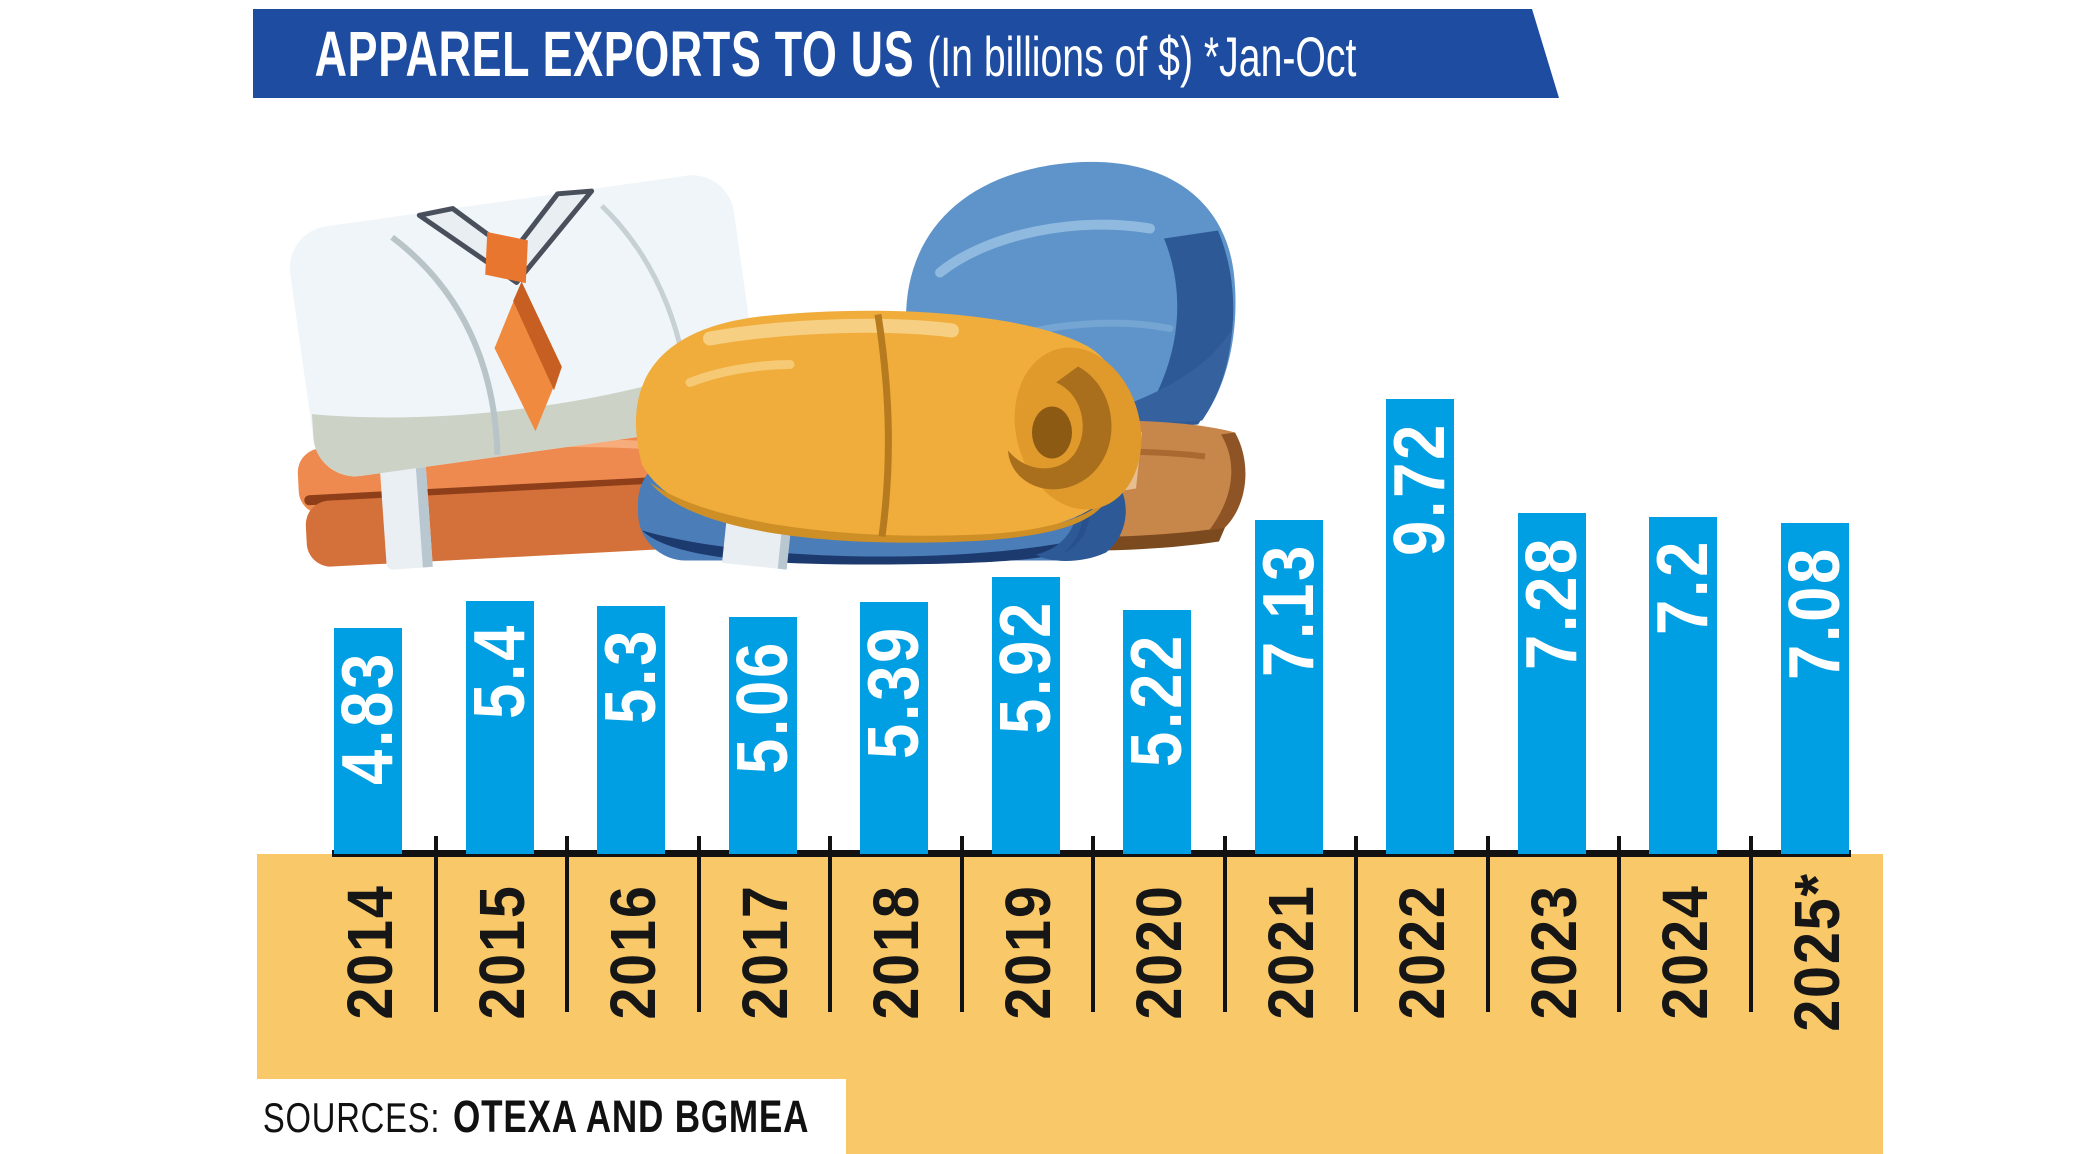 This screenshot has height=1154, width=2100. I want to click on bar-value-label: 7.08, so click(1814, 613).